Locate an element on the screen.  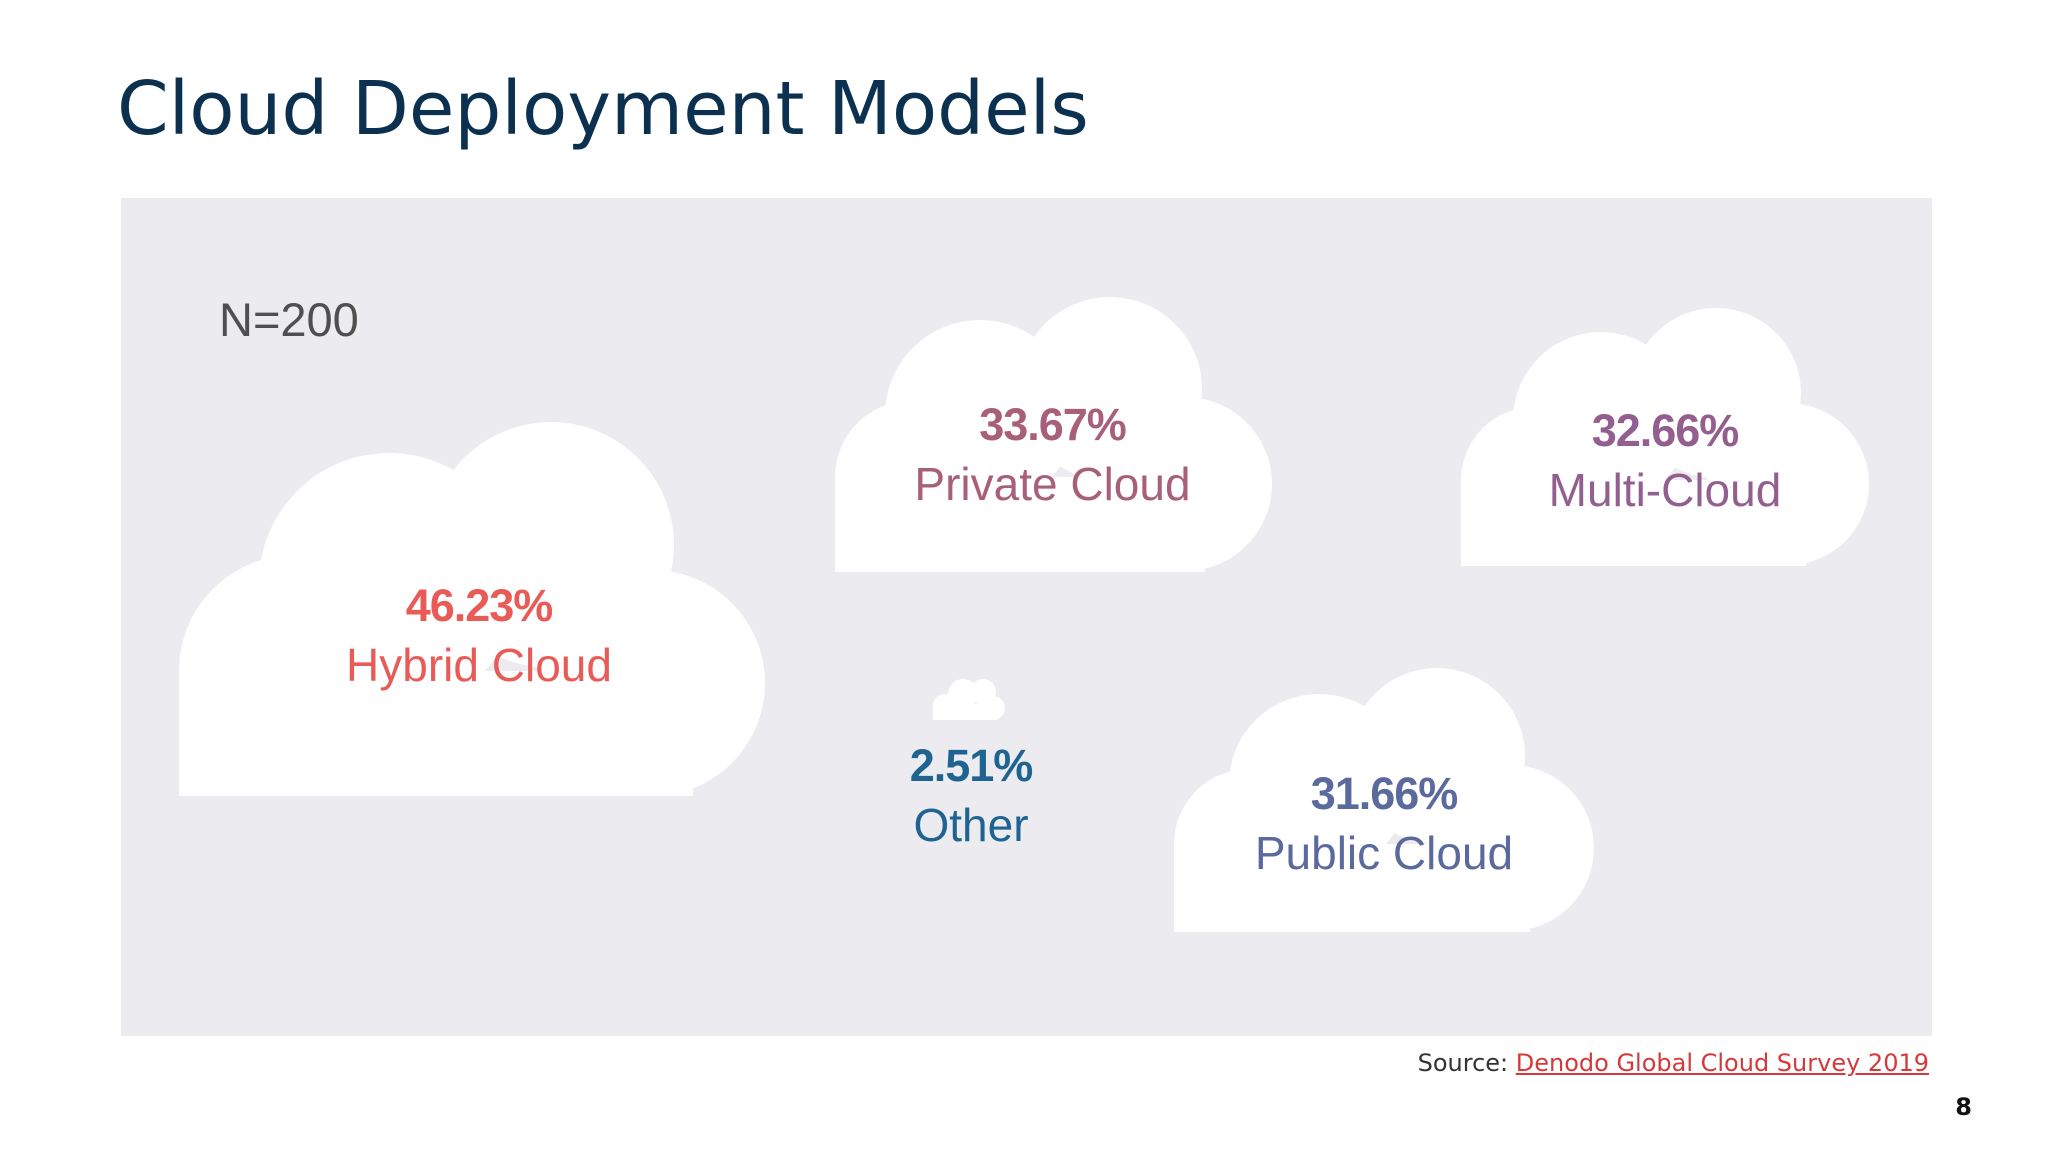
multi-cloud-card: 32.66% Multi-Cloud is located at coordinates (1665, 437).